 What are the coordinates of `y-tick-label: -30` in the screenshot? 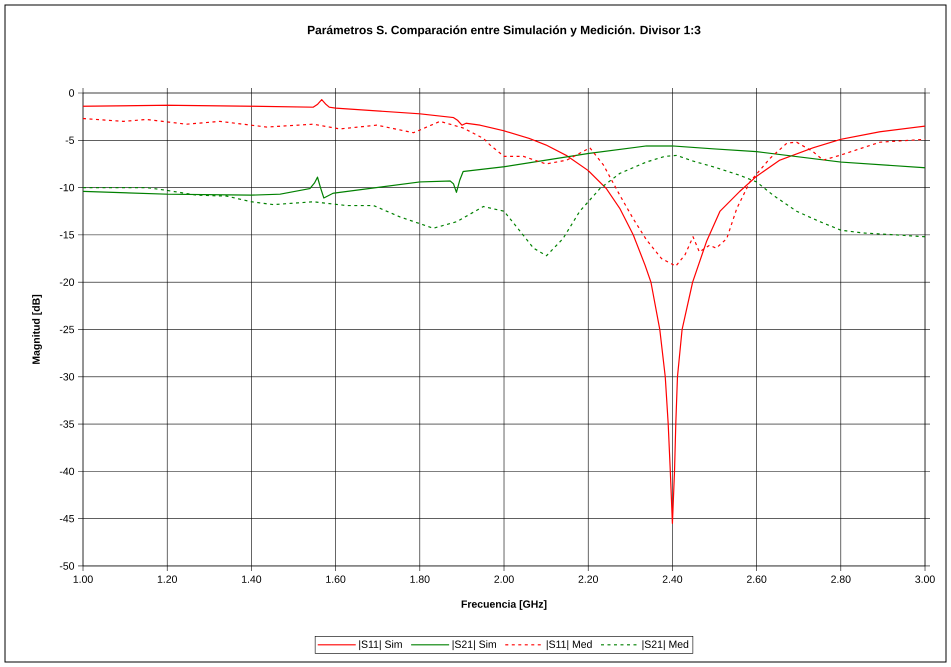 It's located at (67, 376).